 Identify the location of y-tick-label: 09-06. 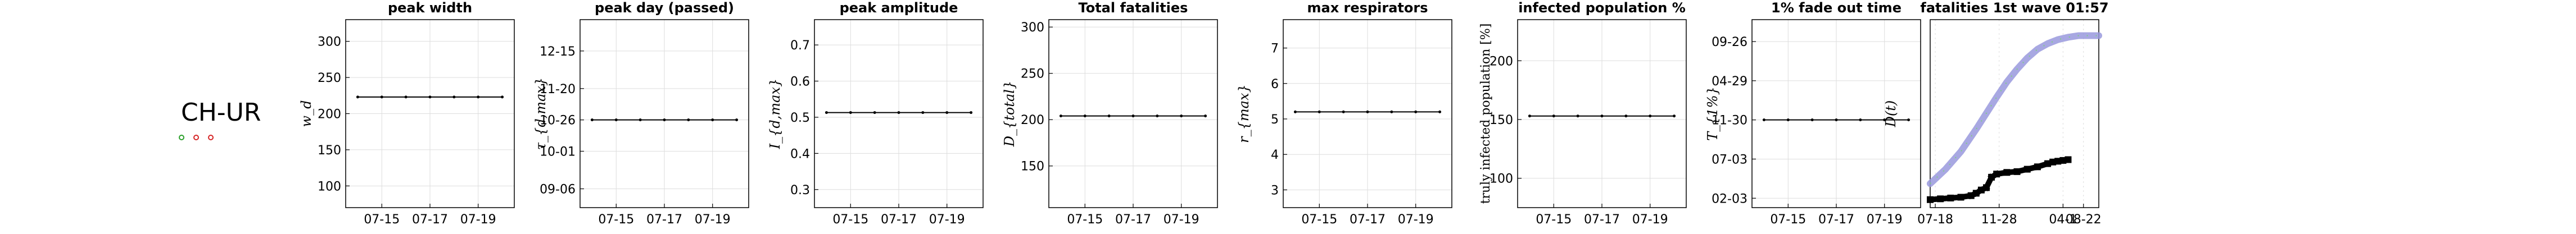
(558, 190).